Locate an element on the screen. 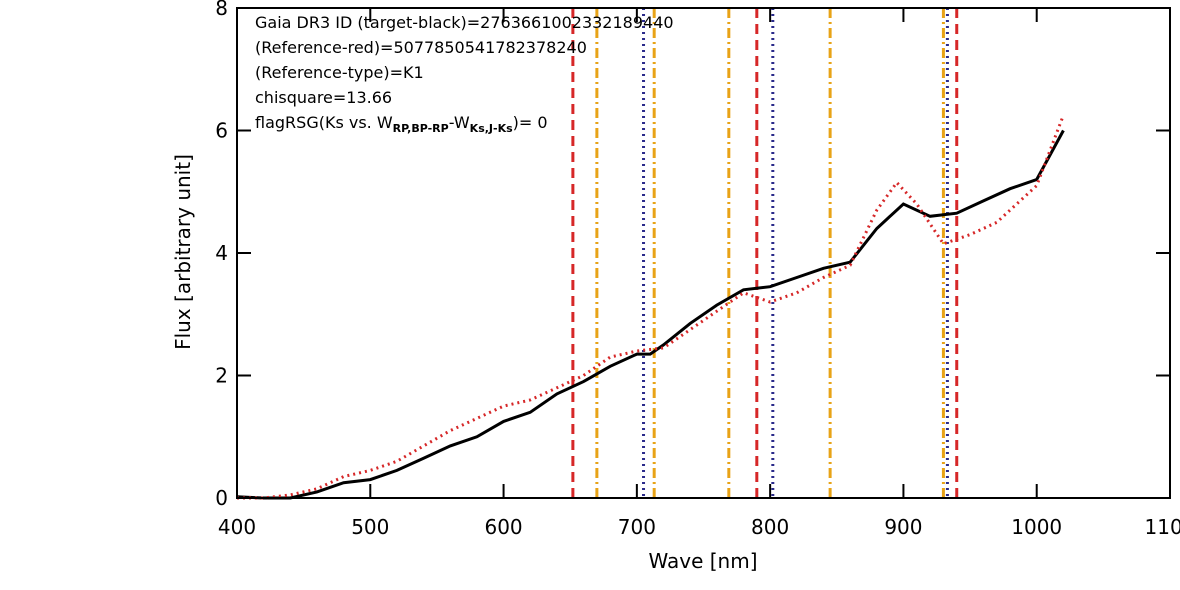 Image resolution: width=1180 pixels, height=590 pixels. annotation: flagRSG(Ks vs. WRP,BP-RP-WKs,J-Ks)= 0 is located at coordinates (401, 124).